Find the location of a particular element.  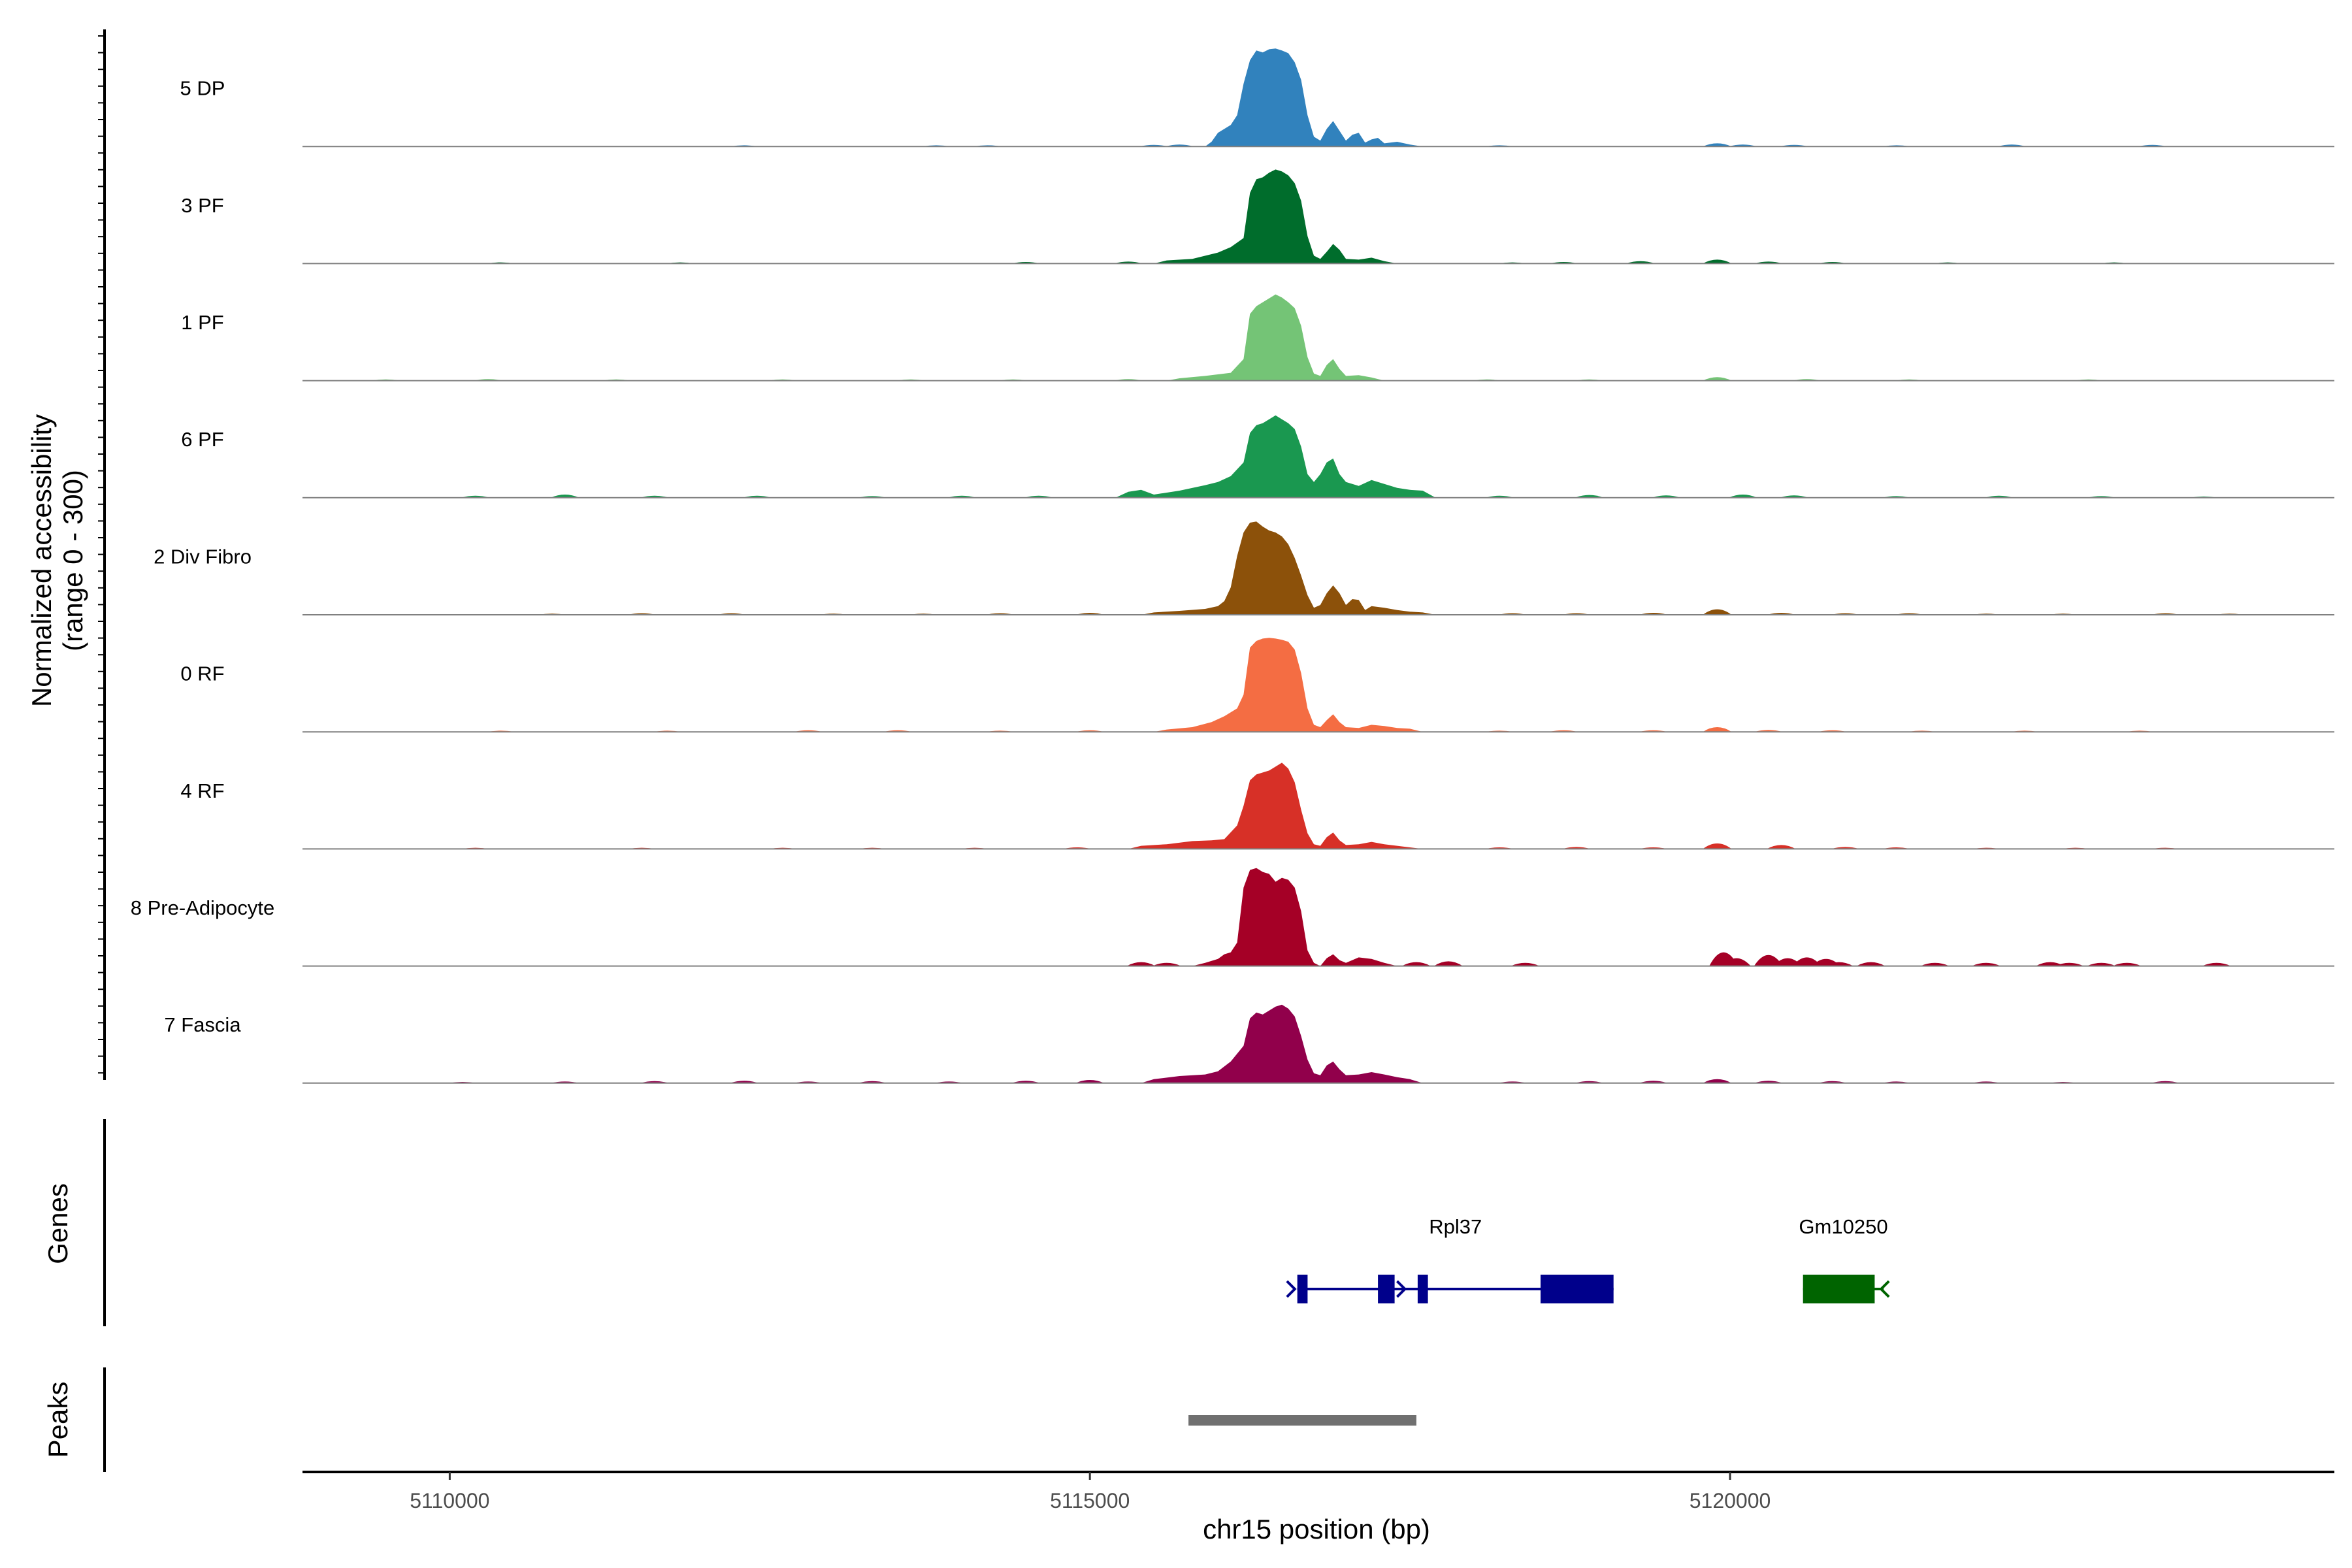

gene-annotations: Rpl37 Gm10250 is located at coordinates (1588, 1259).